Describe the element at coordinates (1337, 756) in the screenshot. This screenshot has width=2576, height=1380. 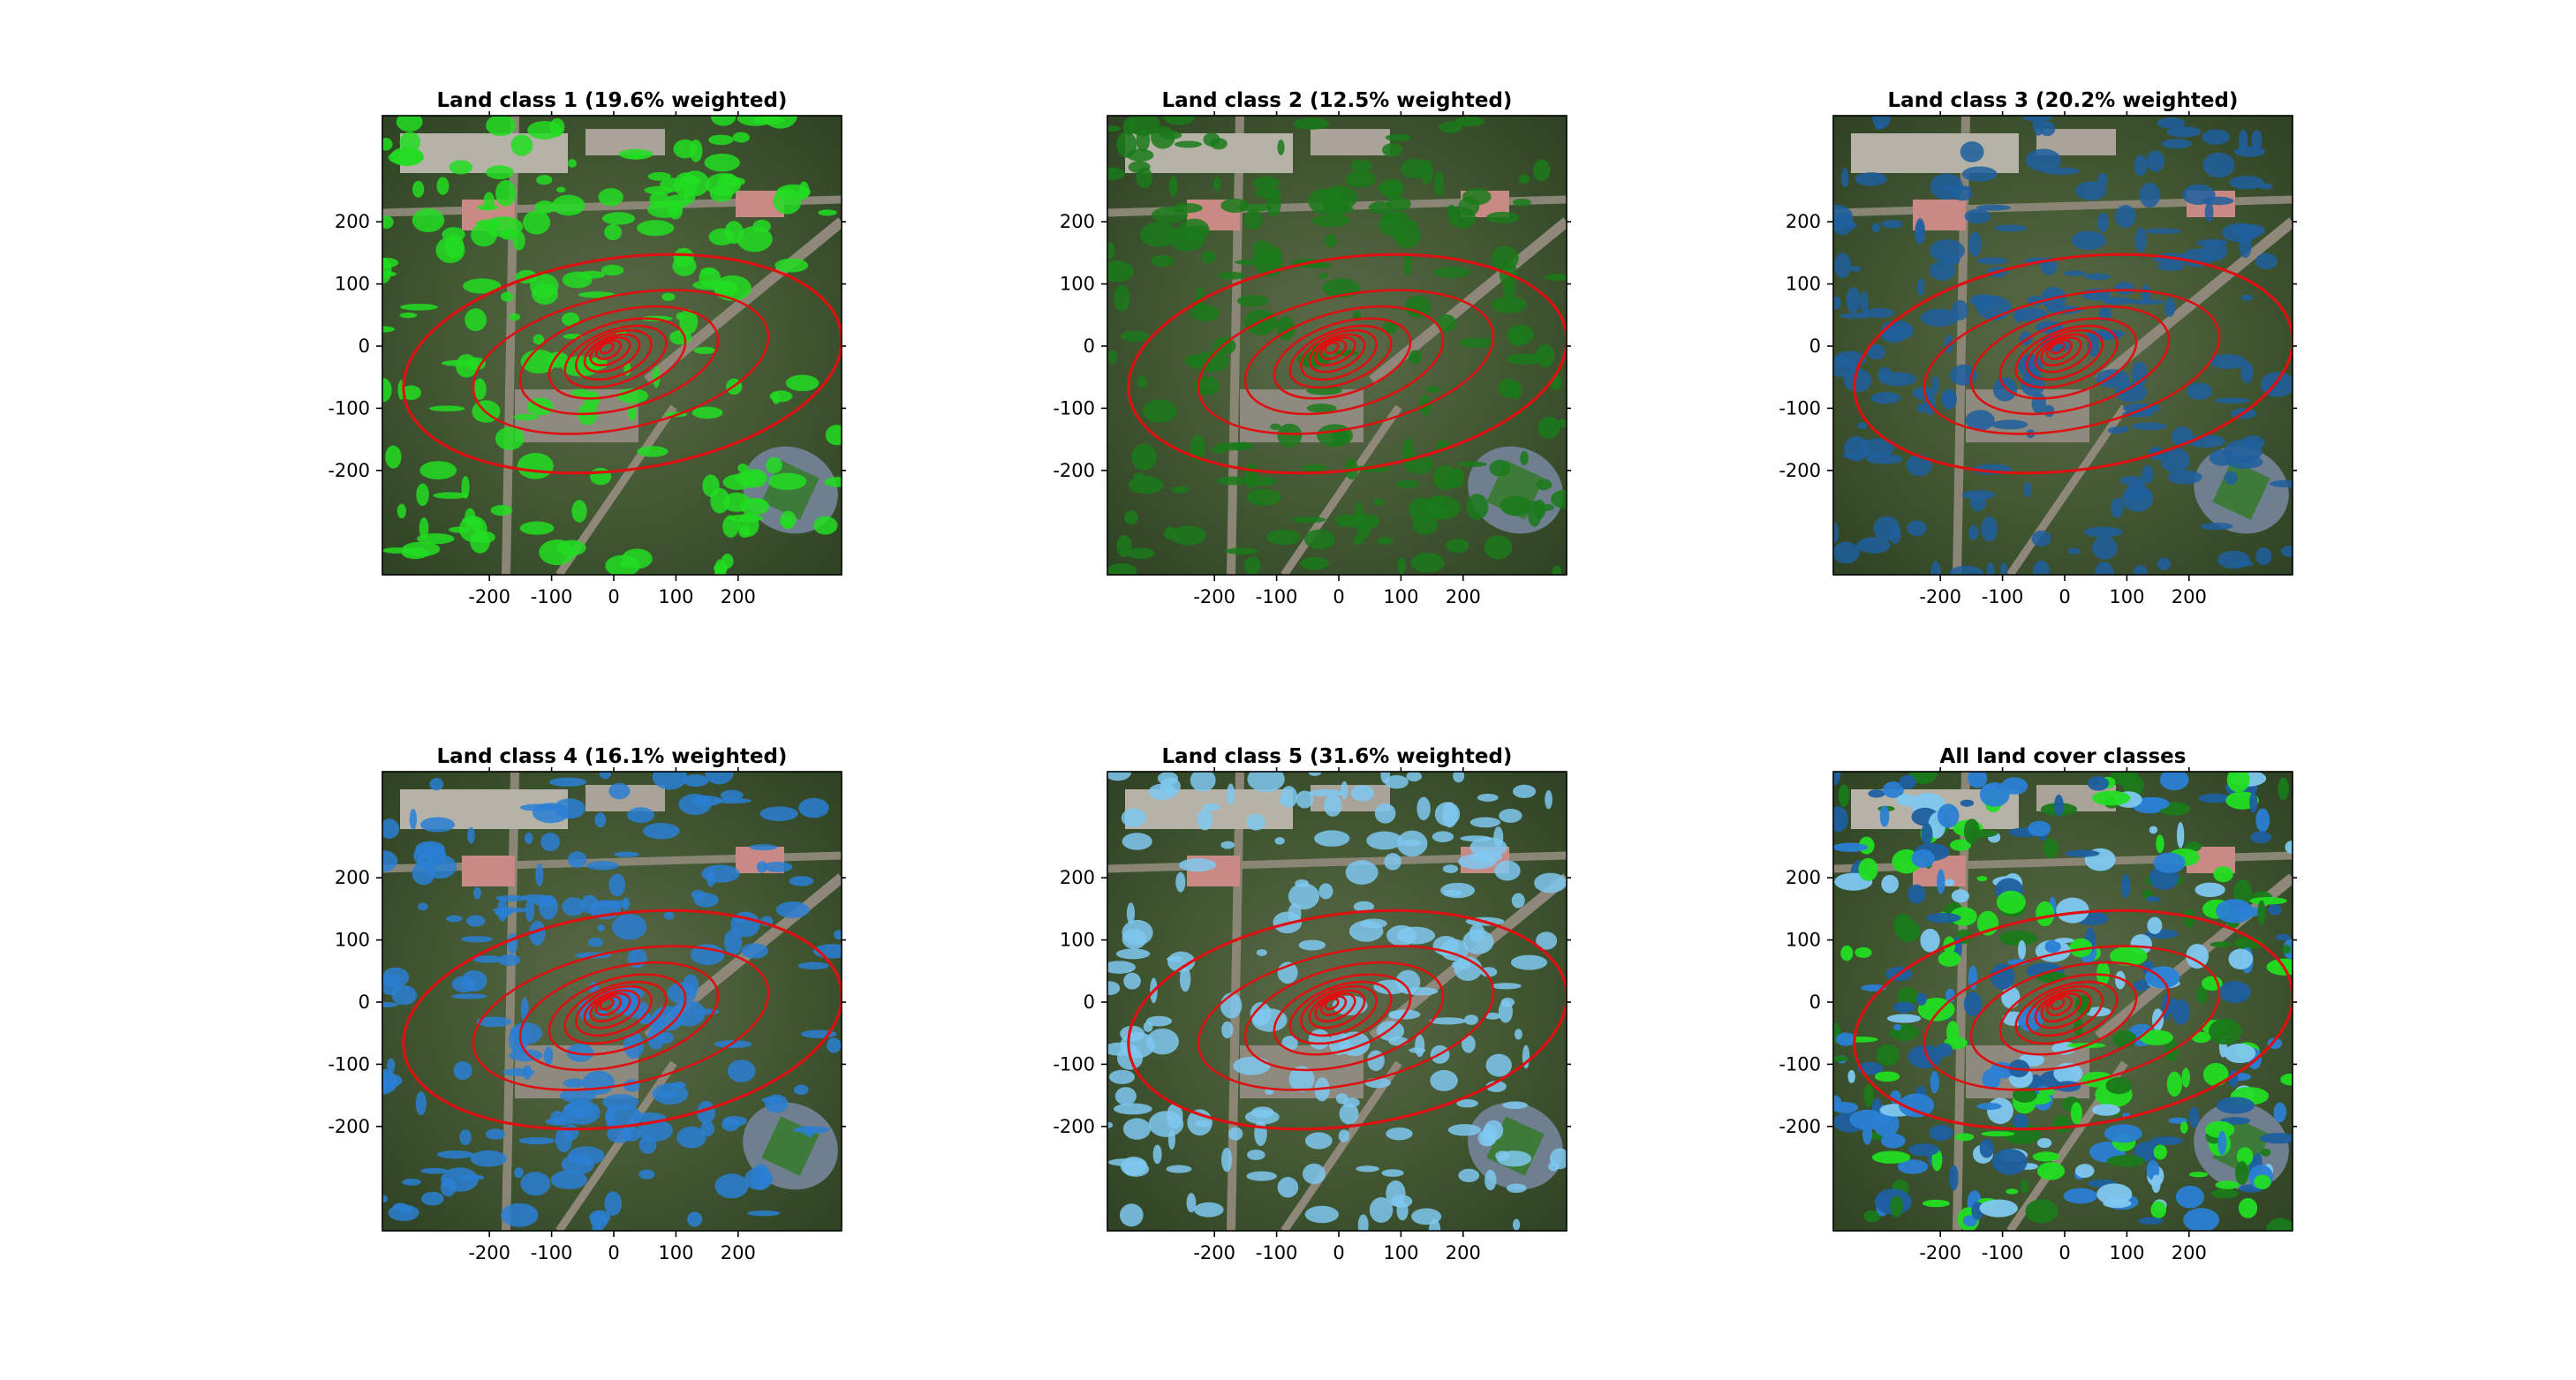
I see `panel-title: Land class 5 (31.6% weighted)` at that location.